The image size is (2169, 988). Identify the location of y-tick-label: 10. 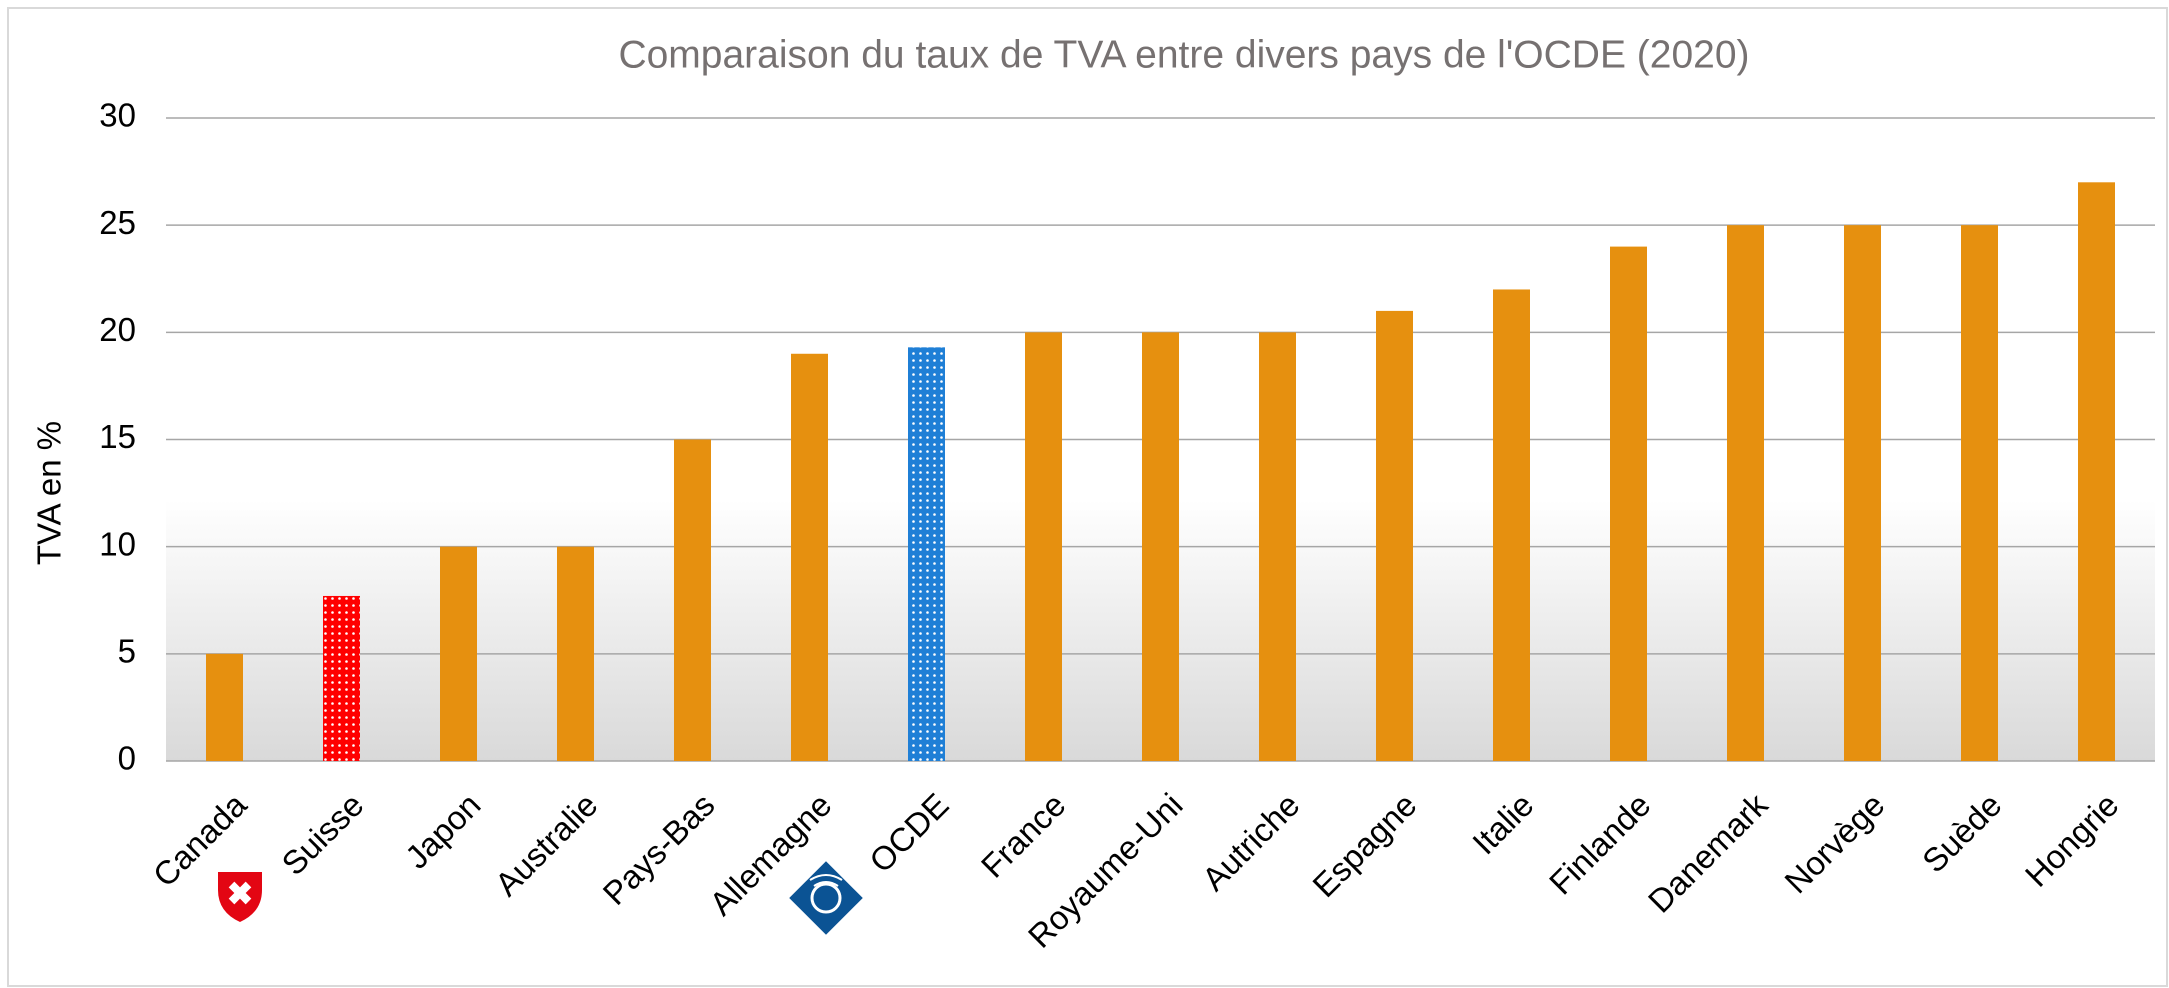
(117, 543).